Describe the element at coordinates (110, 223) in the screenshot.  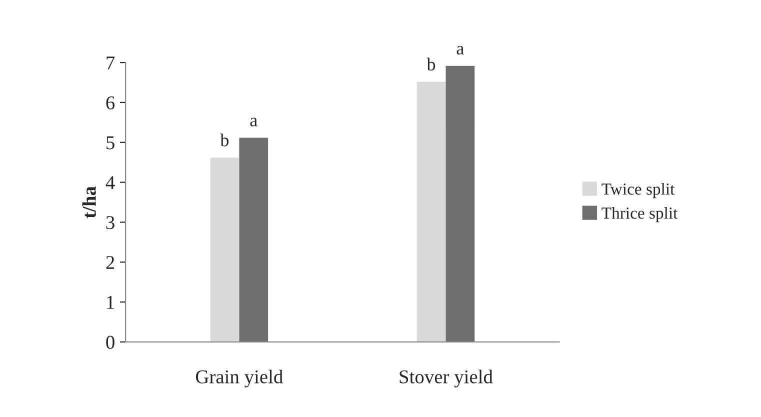
I see `y-tick-label: 3` at that location.